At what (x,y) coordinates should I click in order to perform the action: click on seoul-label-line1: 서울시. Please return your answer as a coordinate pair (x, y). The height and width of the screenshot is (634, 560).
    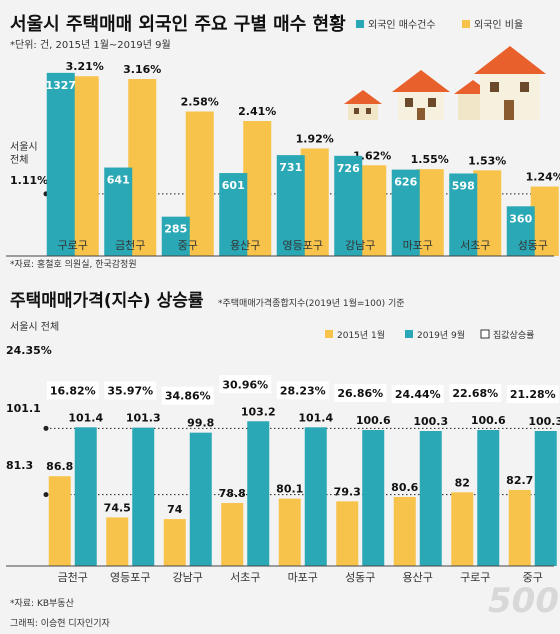
    Looking at the image, I should click on (24, 147).